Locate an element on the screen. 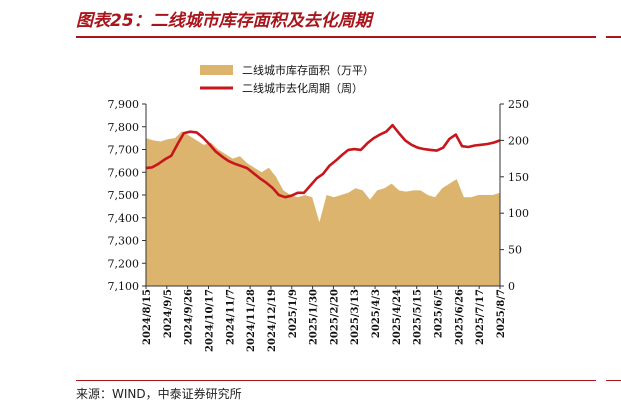  x-tick-label: 2024/10/17 is located at coordinates (209, 320).